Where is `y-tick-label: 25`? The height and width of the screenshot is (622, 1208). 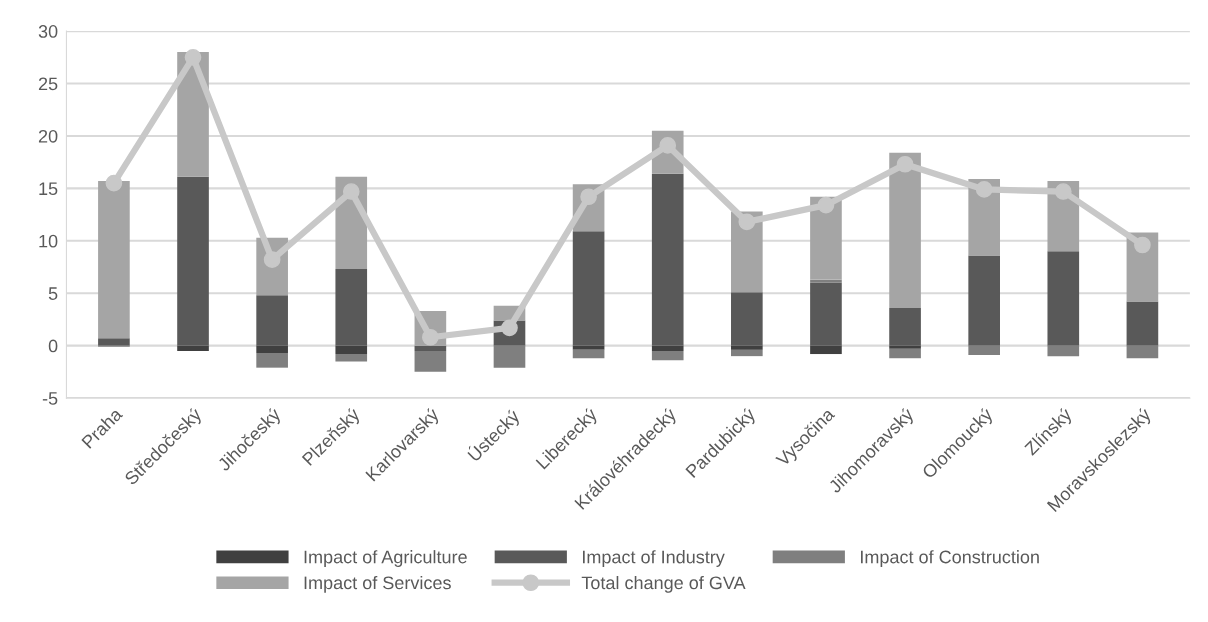
y-tick-label: 25 is located at coordinates (48, 84).